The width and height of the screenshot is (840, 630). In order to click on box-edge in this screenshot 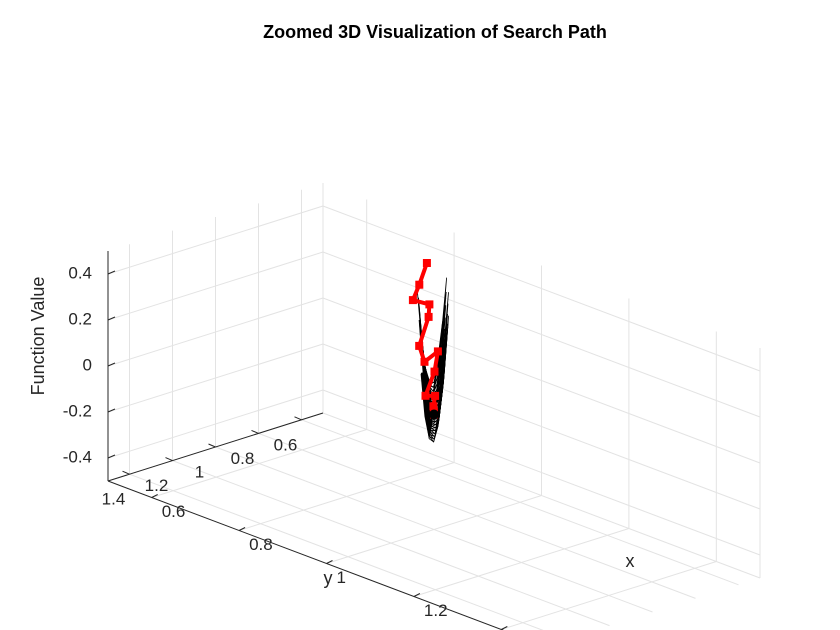, I will do `click(541, 495)`.